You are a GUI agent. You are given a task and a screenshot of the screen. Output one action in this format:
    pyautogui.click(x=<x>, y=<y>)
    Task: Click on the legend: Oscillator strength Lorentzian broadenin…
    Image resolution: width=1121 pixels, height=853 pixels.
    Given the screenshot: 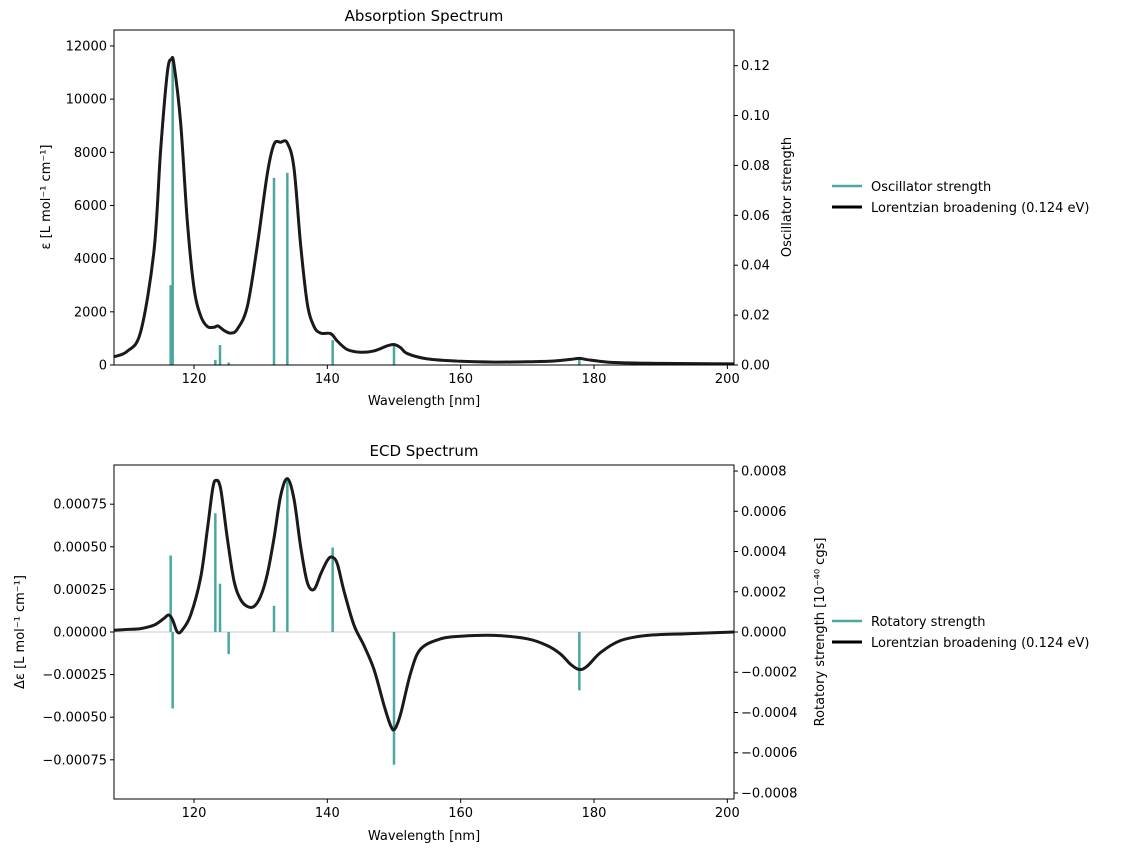 What is the action you would take?
    pyautogui.click(x=960, y=198)
    